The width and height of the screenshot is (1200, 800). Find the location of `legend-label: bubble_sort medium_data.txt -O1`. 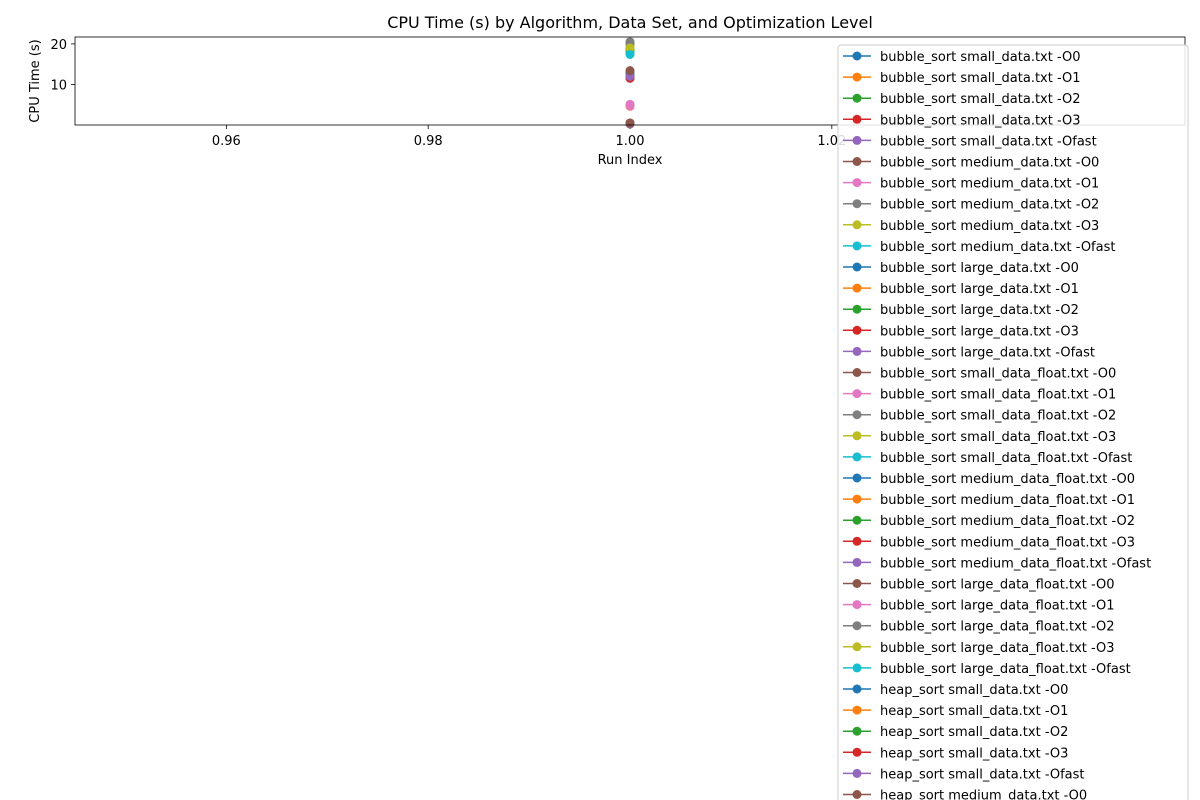

legend-label: bubble_sort medium_data.txt -O1 is located at coordinates (989, 184).